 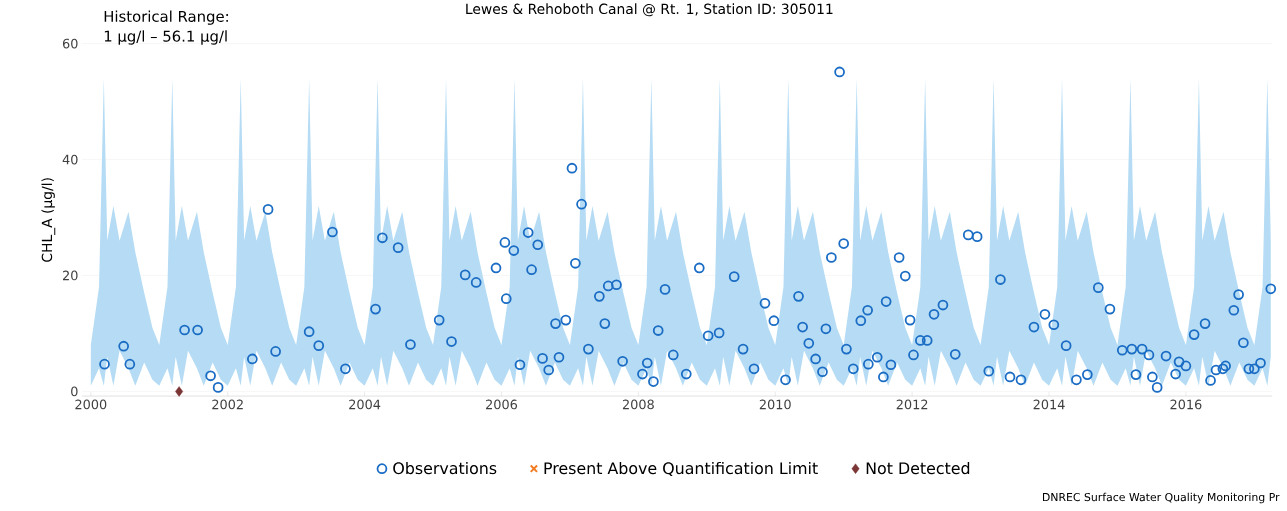 I want to click on x-tick-label: 2004, so click(x=365, y=404).